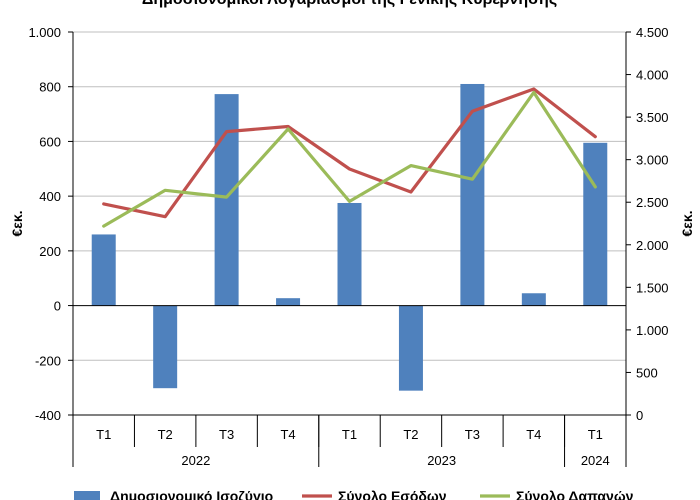 Image resolution: width=700 pixels, height=500 pixels. I want to click on left-axis-title: €εκ., so click(17, 223).